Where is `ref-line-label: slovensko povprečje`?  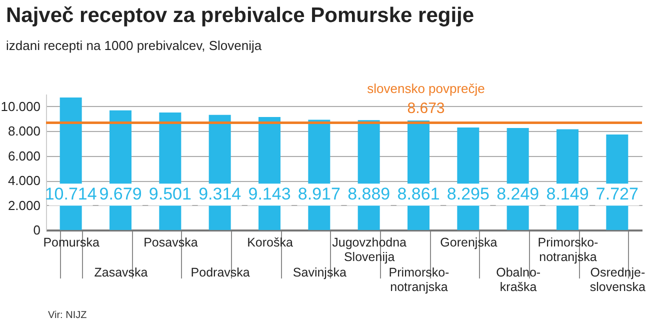
ref-line-label: slovensko povprečje is located at coordinates (426, 88).